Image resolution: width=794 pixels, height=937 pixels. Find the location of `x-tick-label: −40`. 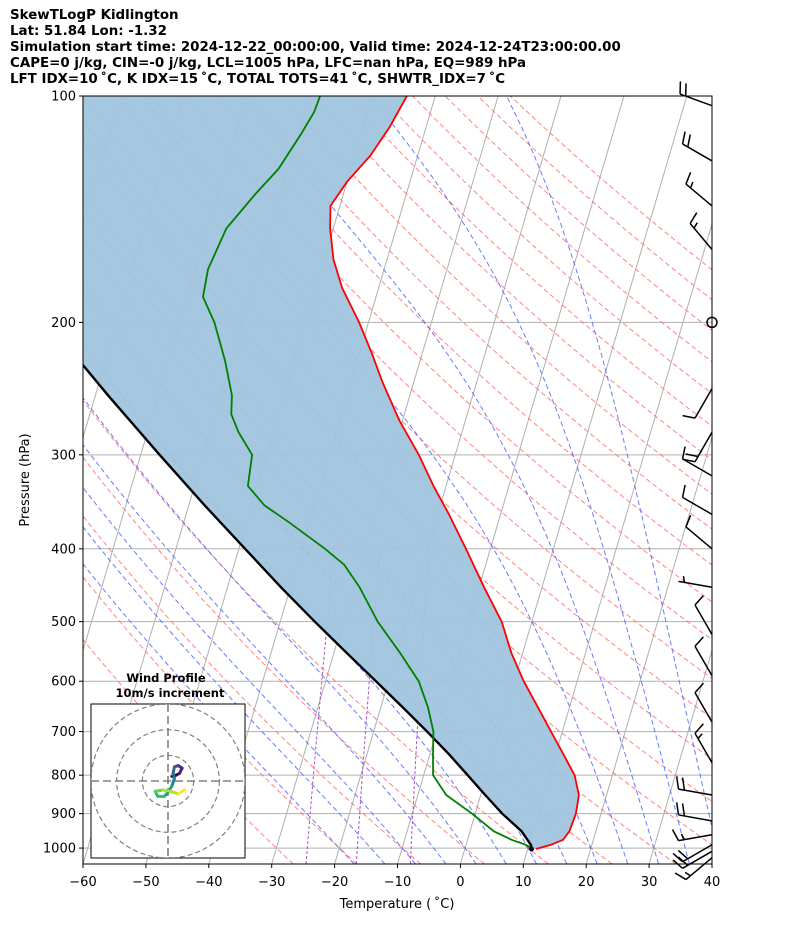

x-tick-label: −40 is located at coordinates (208, 882).